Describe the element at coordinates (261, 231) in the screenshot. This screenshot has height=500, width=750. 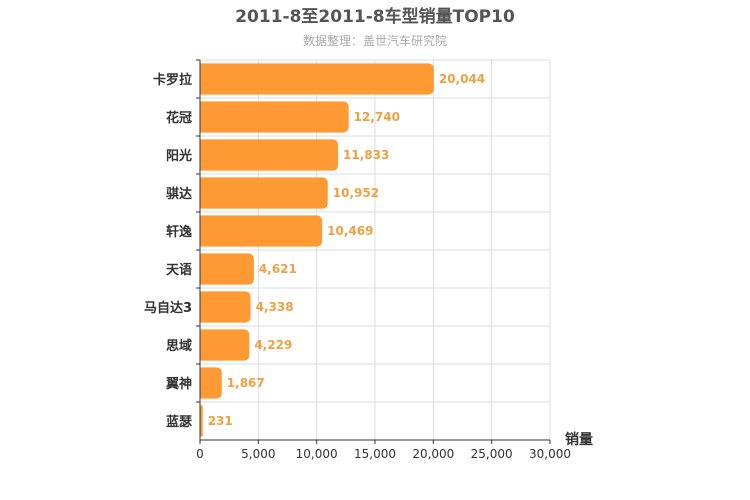
I see `bar-轩逸` at that location.